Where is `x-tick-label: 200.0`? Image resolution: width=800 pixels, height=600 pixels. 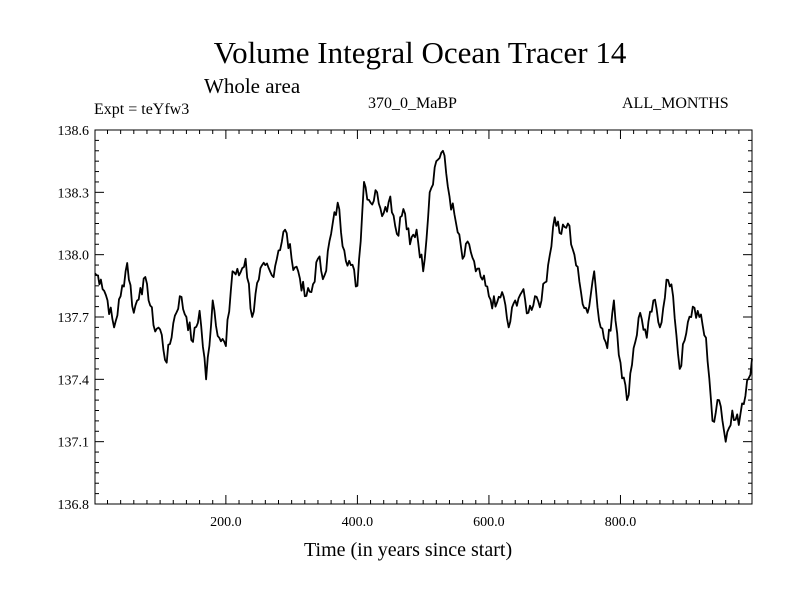 x-tick-label: 200.0 is located at coordinates (226, 522).